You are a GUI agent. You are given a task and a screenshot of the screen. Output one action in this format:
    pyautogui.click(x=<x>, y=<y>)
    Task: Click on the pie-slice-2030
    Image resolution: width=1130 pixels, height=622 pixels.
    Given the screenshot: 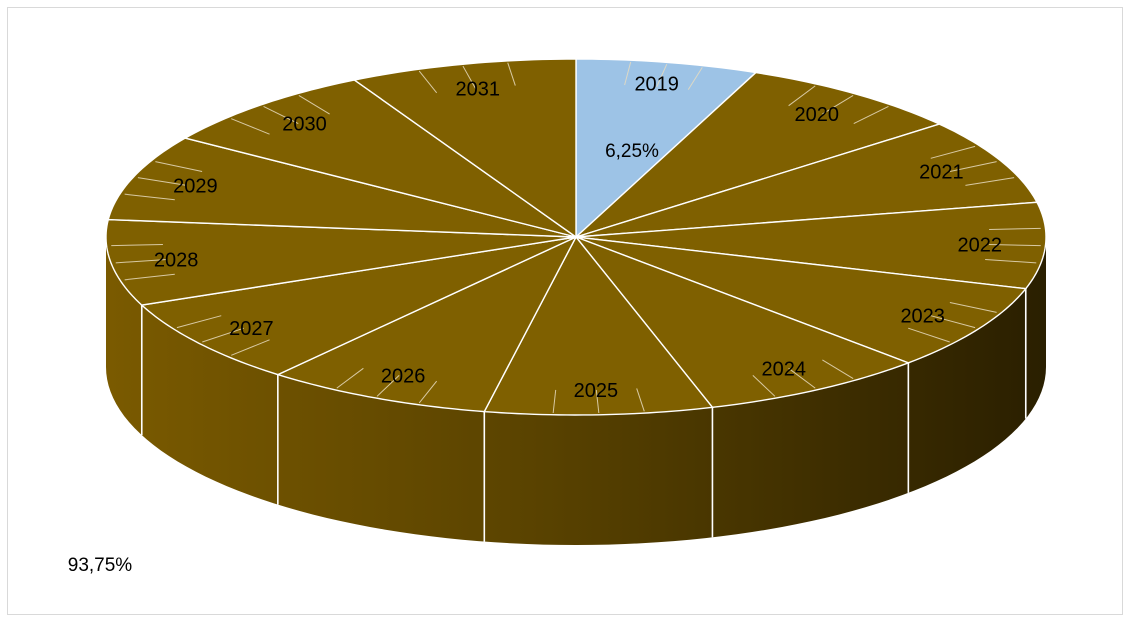 What is the action you would take?
    pyautogui.click(x=380, y=158)
    